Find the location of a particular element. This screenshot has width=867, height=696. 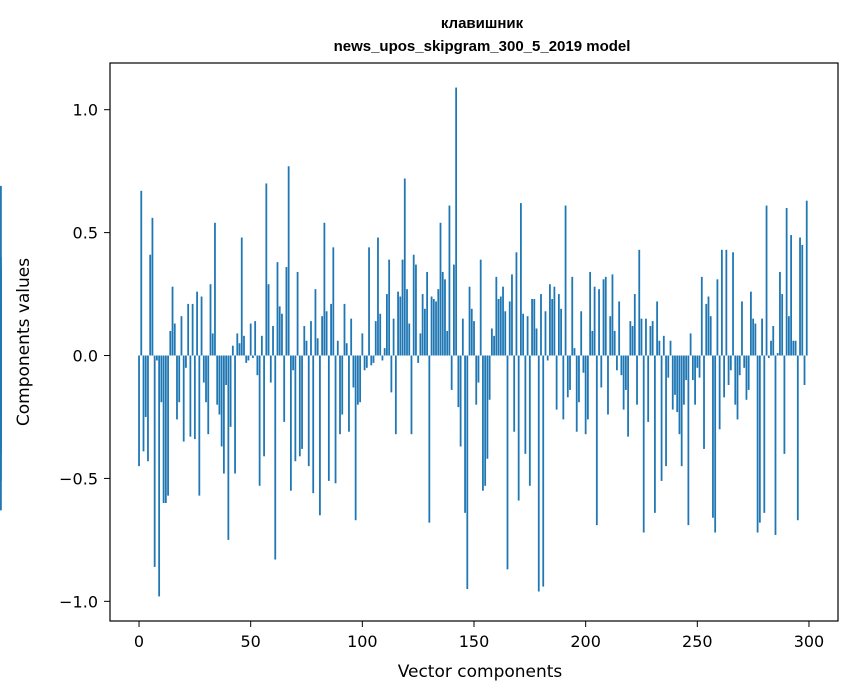

chart-title: клавишник is located at coordinates (482, 23).